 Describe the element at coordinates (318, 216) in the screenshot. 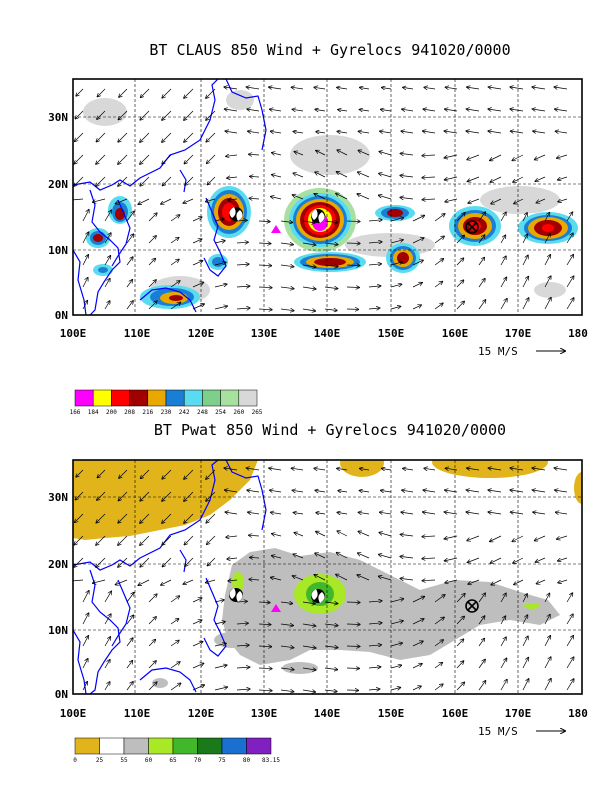

I see `tropical-cyclone-icon` at that location.